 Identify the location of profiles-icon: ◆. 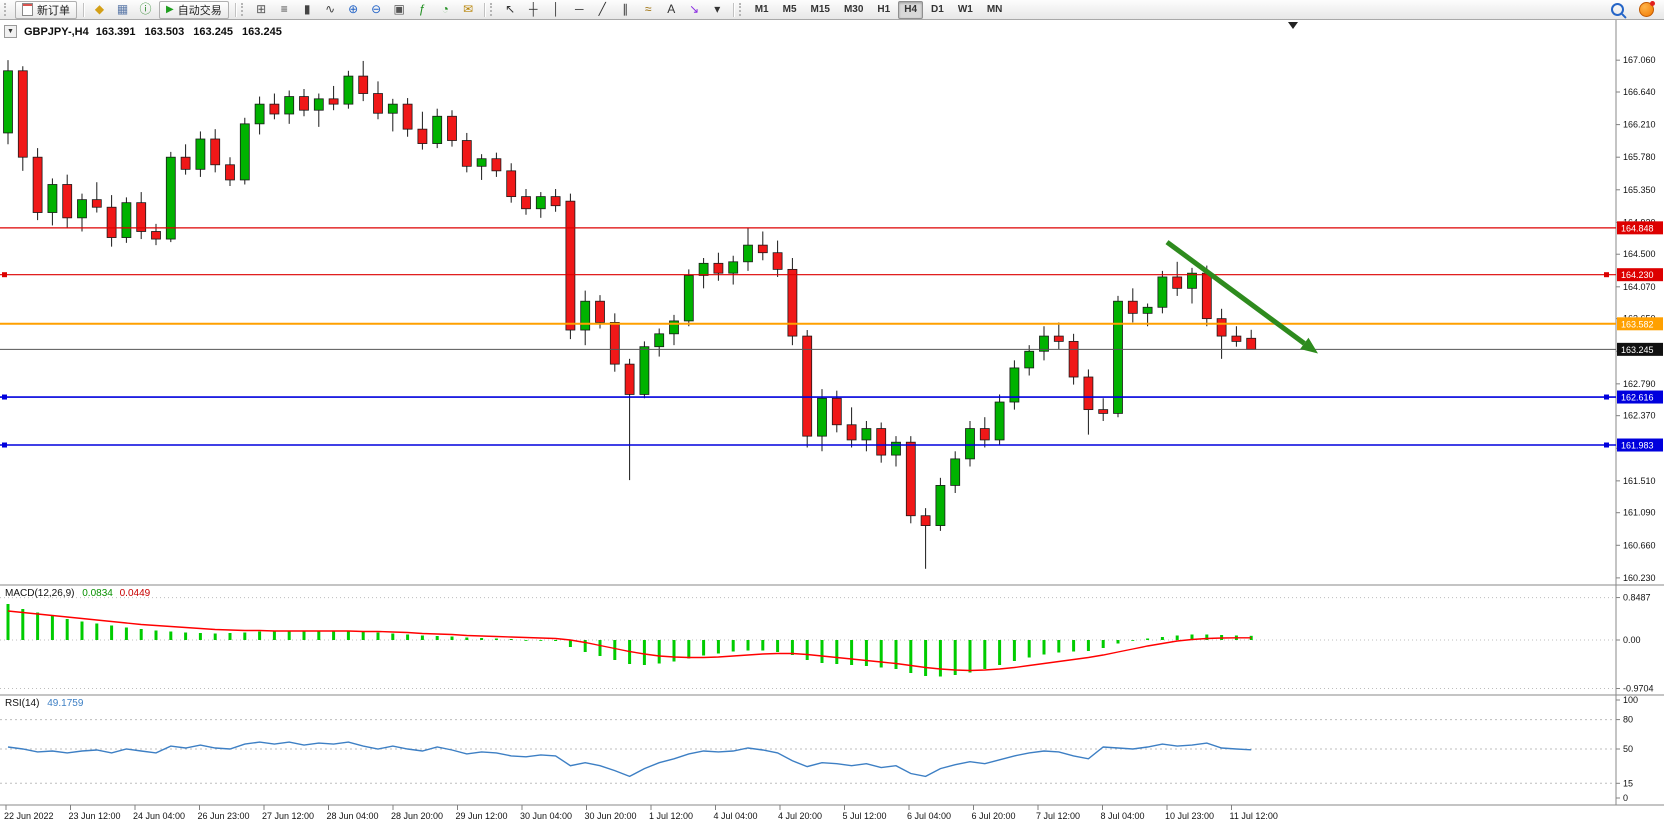
(99, 9).